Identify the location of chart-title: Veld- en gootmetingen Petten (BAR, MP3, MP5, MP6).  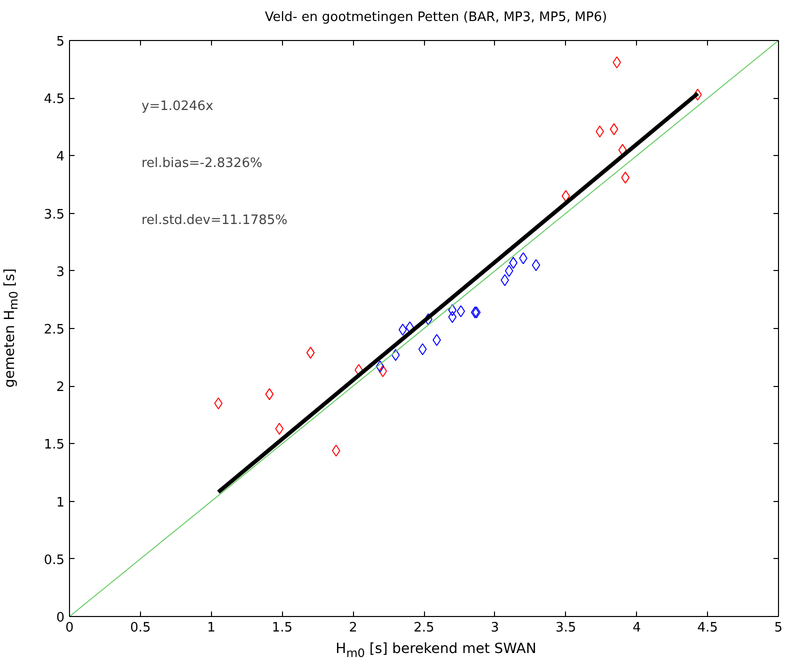
(436, 18).